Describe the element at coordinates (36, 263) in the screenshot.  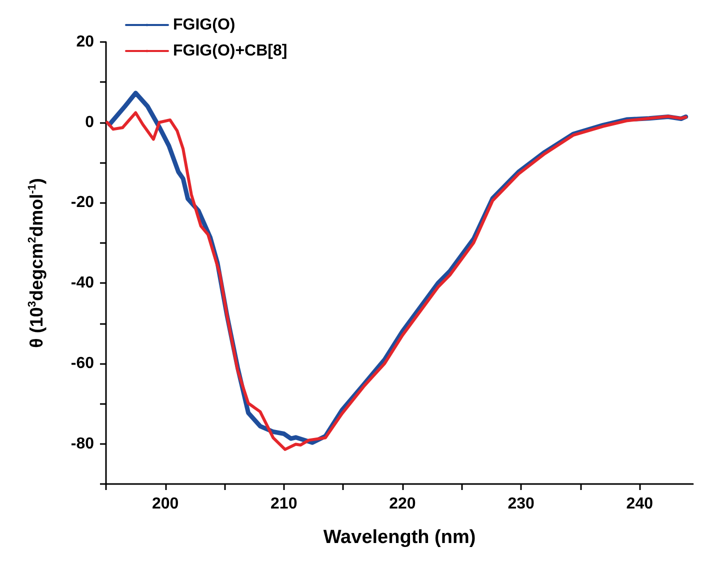
I see `y-axis-title: θ (103degcm2dmol-1)` at that location.